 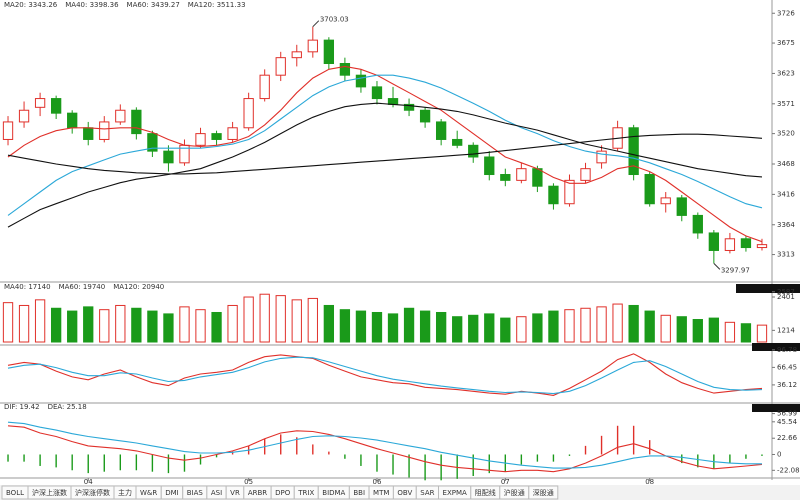 I want to click on x-tick-label: 05, so click(x=248, y=482).